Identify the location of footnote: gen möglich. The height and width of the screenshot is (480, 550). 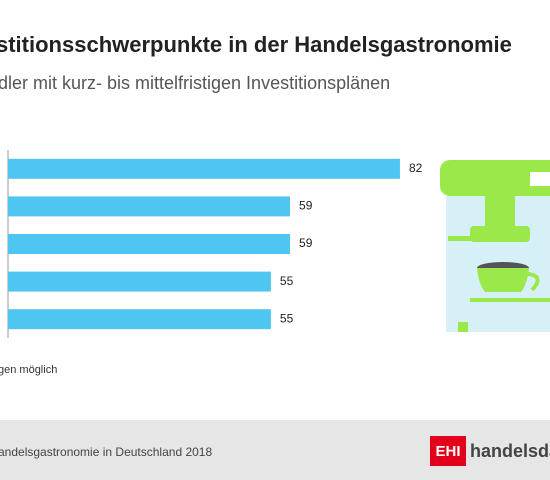
(28, 370).